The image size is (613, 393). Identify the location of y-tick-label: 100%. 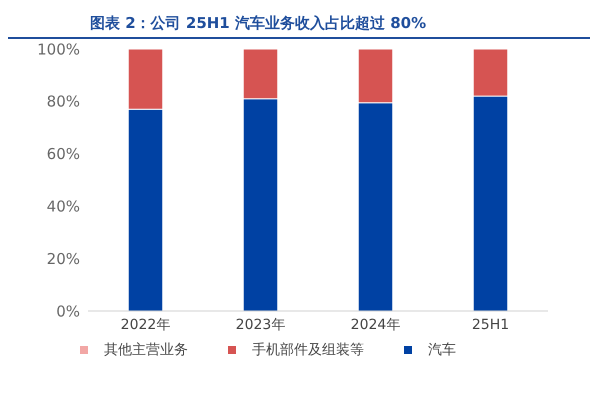
(58, 49).